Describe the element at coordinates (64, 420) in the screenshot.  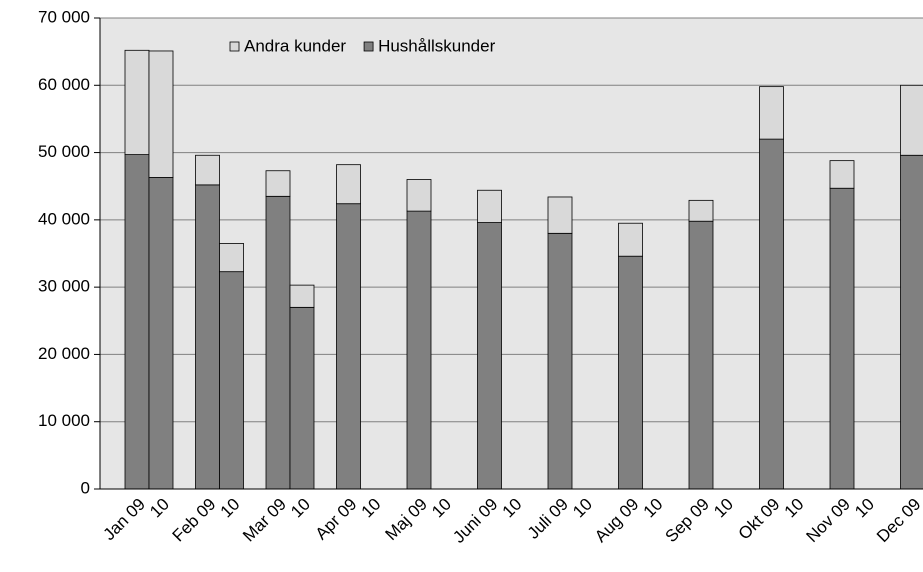
I see `y-tick-label: 10 000` at that location.